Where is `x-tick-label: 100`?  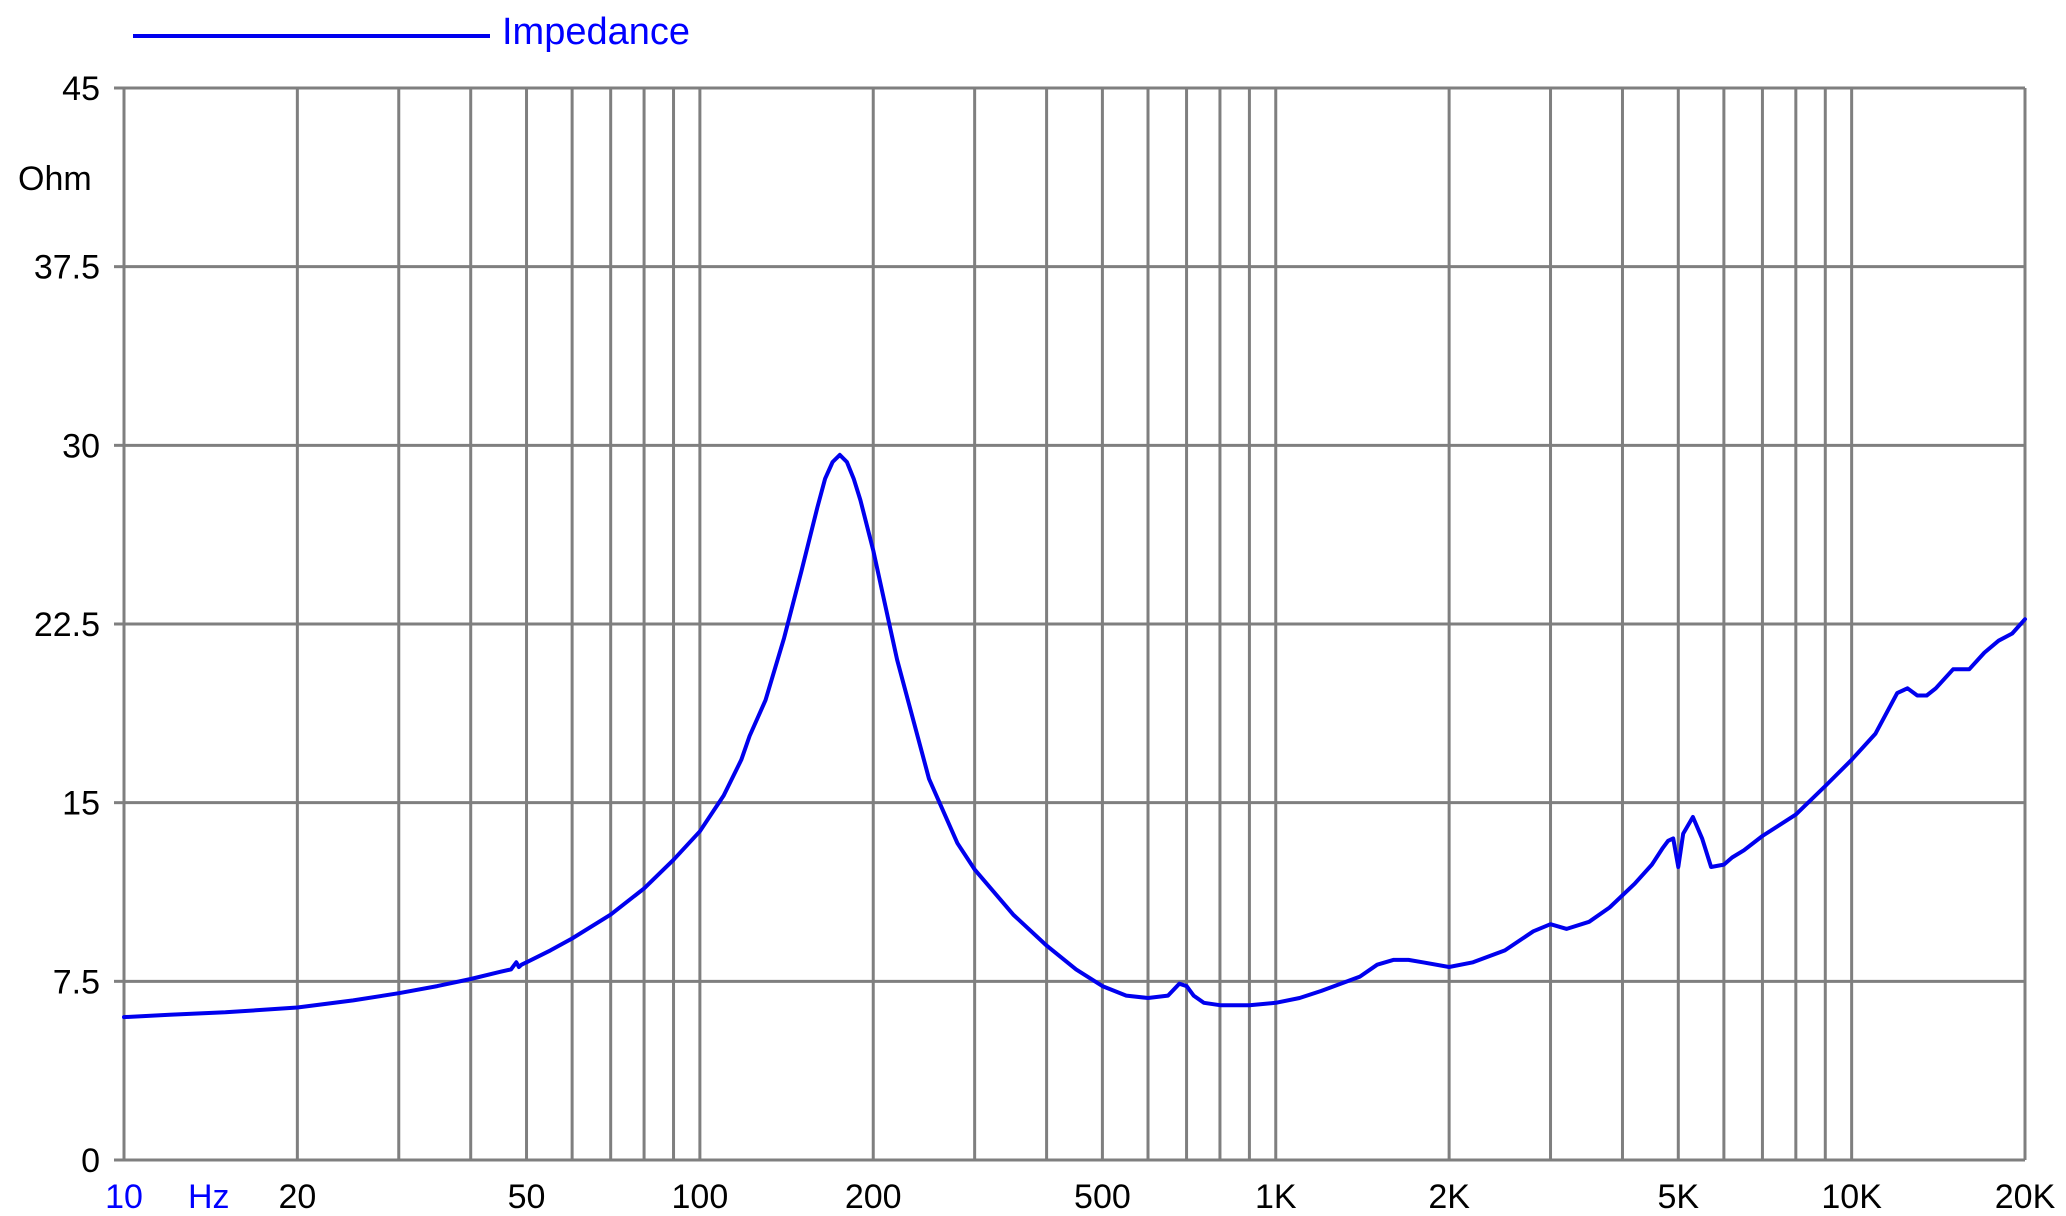
x-tick-label: 100 is located at coordinates (700, 1197).